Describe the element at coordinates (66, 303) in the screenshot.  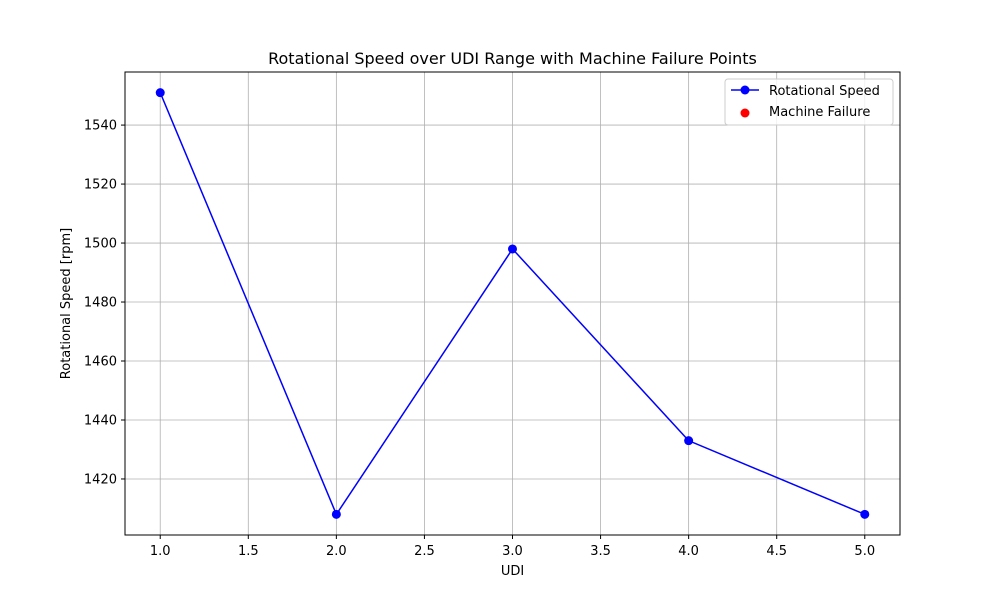
I see `y-axis-label: Rotational Speed [rpm]` at that location.